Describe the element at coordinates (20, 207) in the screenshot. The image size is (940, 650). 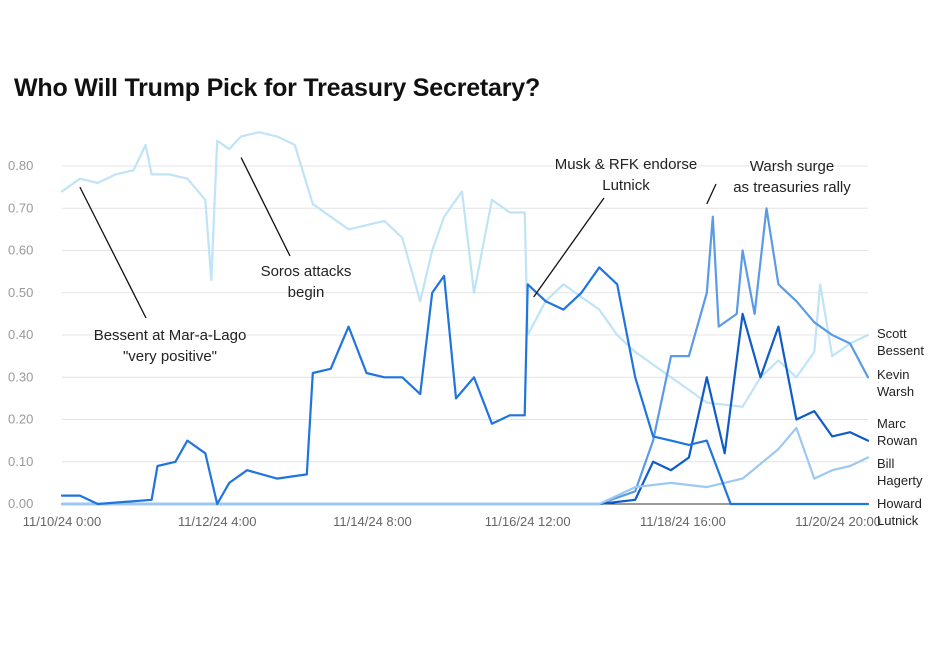
I see `y-tick-label: 0.70` at that location.